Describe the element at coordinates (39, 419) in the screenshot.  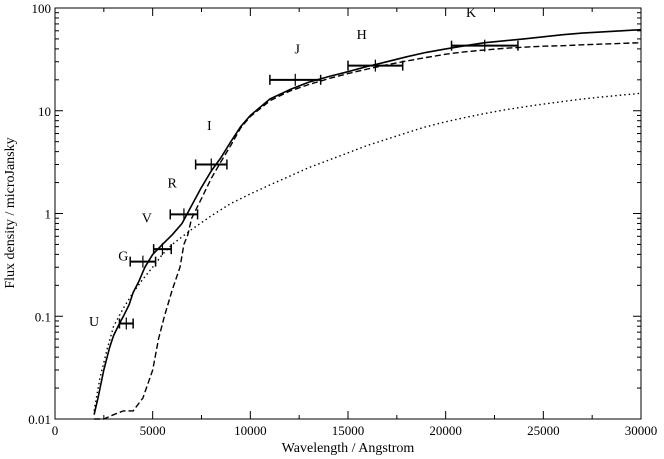
I see `y-tick-label: 0.01` at that location.